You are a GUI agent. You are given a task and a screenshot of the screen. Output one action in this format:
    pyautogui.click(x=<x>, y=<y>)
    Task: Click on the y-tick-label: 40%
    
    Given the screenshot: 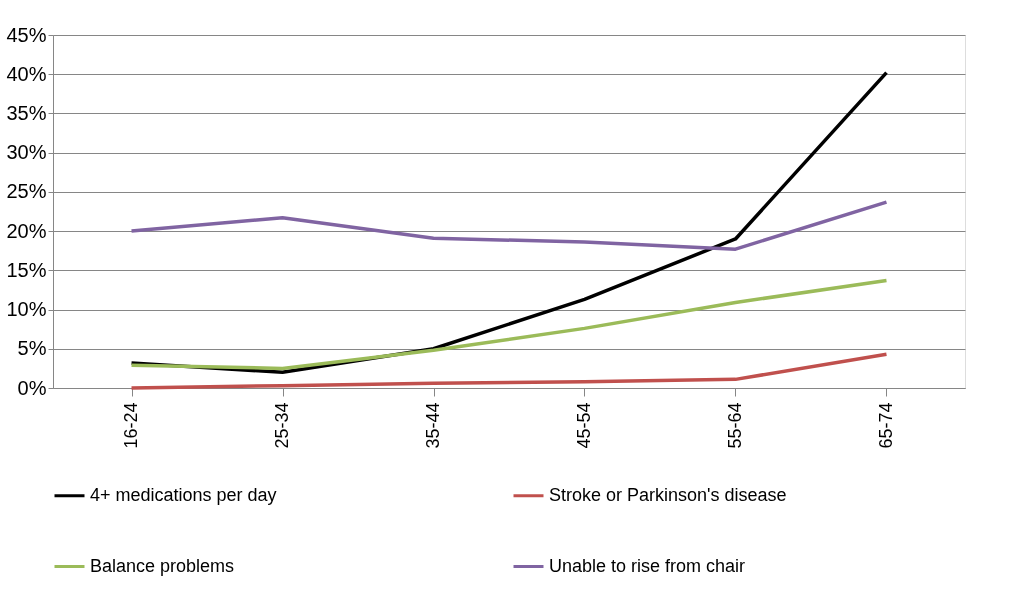 What is the action you would take?
    pyautogui.click(x=26, y=73)
    